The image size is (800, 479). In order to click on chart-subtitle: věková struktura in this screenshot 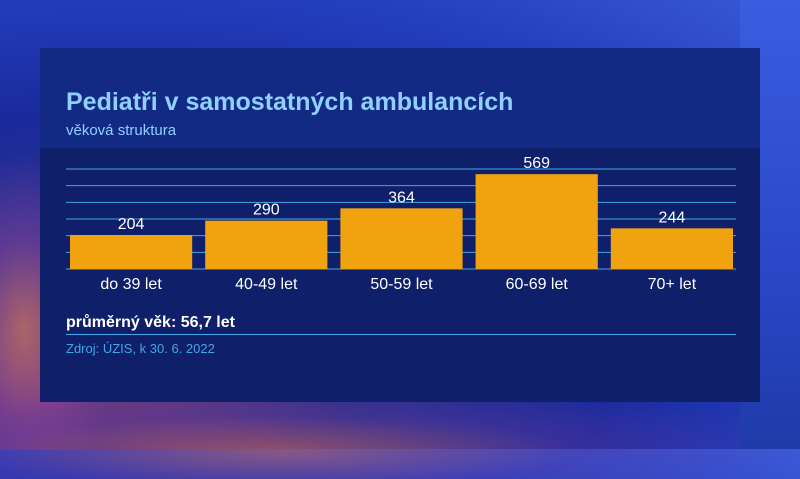, I will do `click(121, 130)`.